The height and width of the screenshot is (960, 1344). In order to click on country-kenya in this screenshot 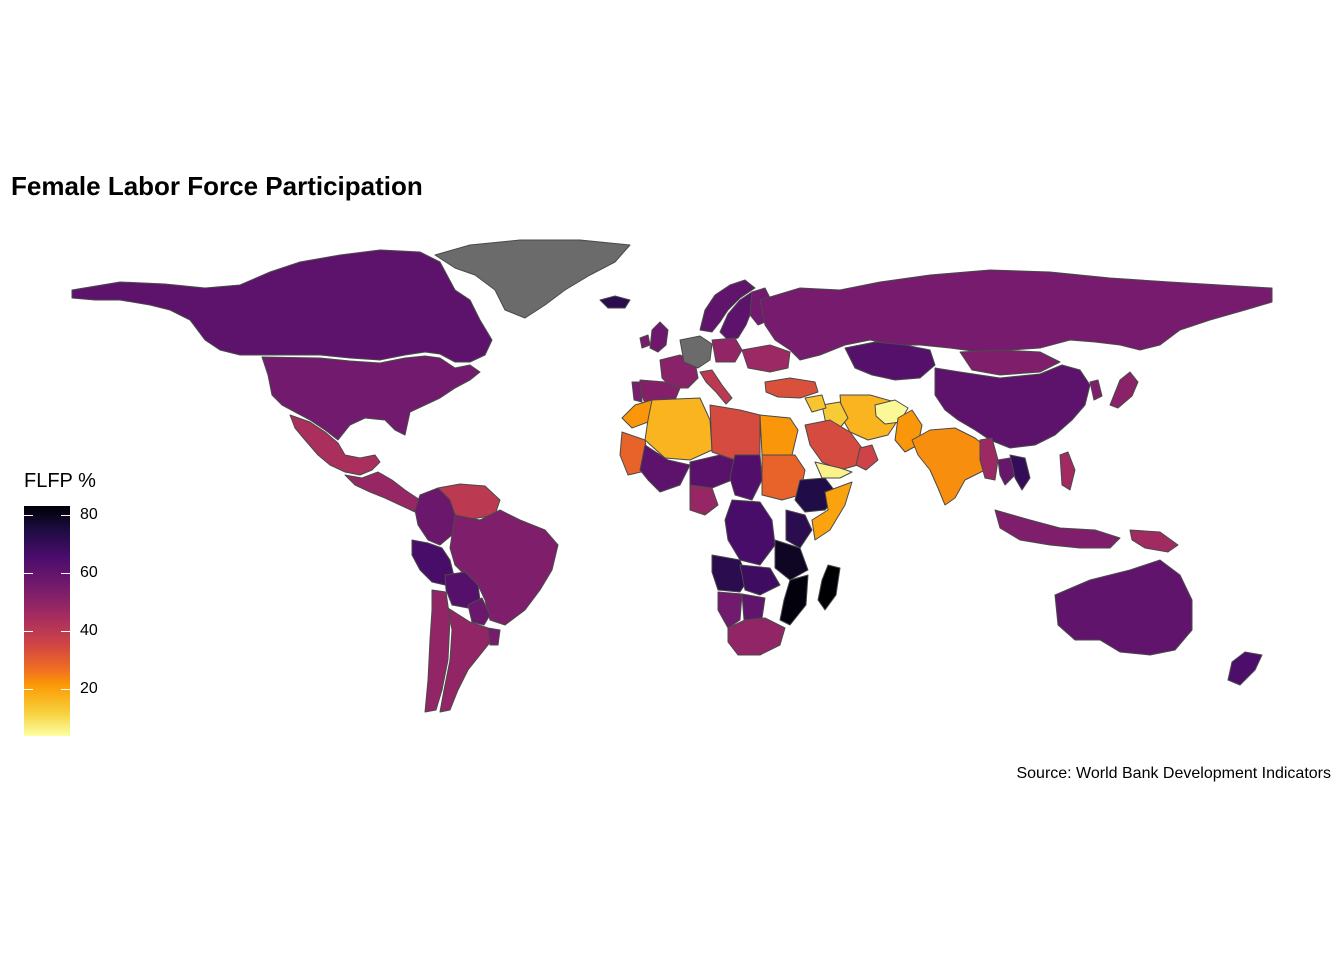, I will do `click(799, 529)`.